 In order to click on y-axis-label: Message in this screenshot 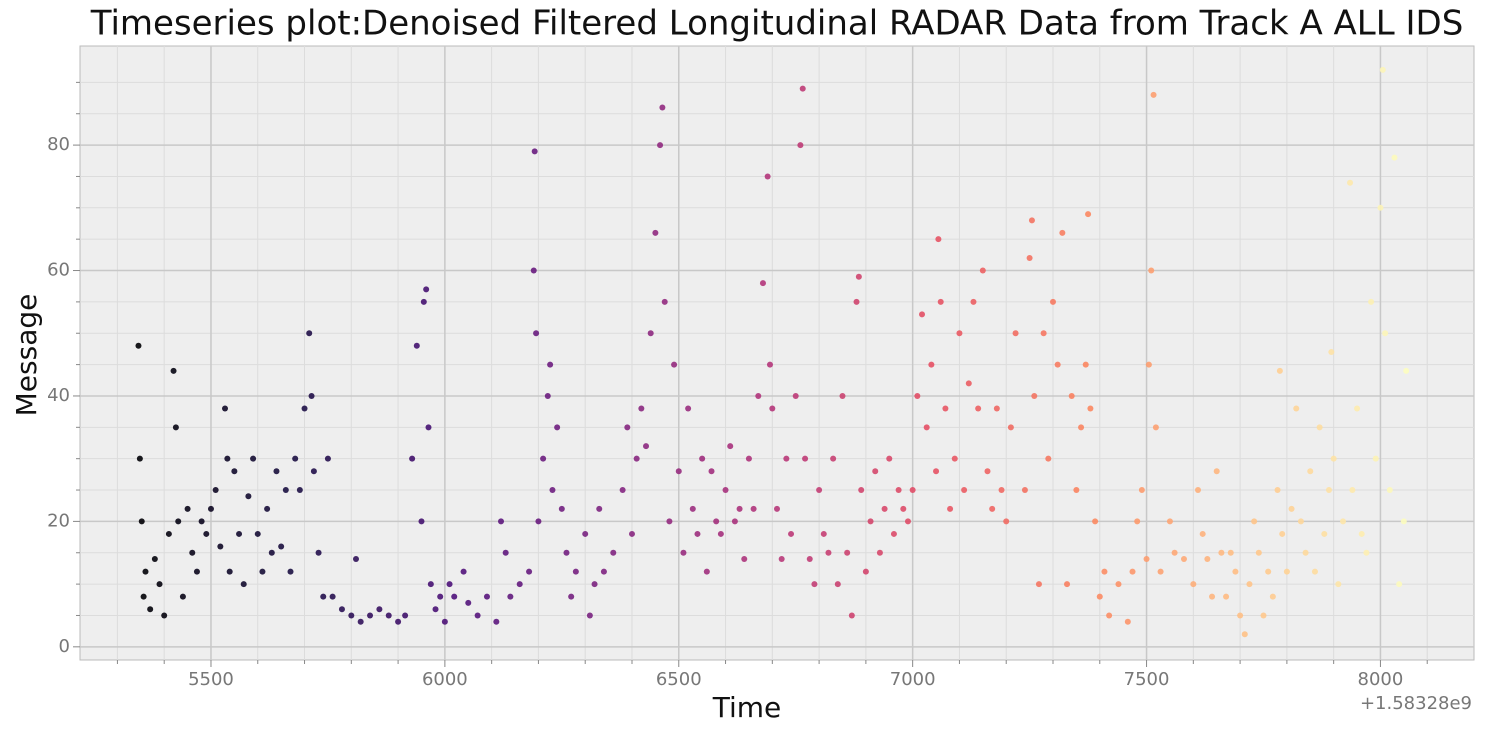, I will do `click(26, 355)`.